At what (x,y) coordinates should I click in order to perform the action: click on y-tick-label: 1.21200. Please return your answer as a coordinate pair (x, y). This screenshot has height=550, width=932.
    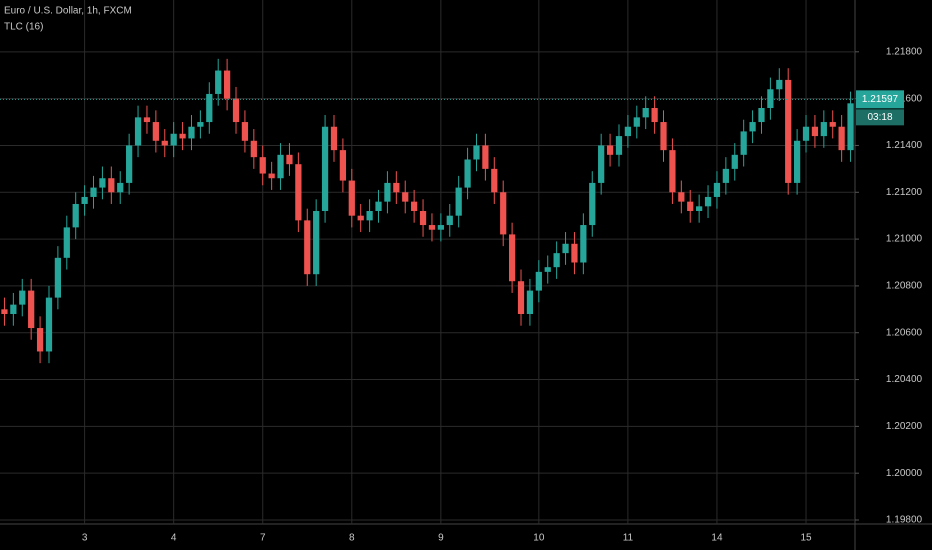
    Looking at the image, I should click on (904, 192).